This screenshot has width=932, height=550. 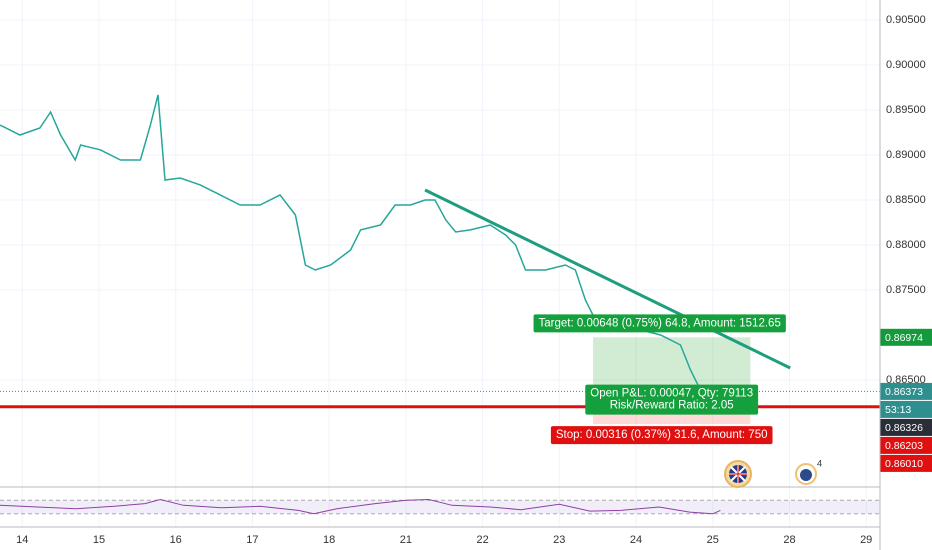 I want to click on icon-body, so click(x=806, y=475).